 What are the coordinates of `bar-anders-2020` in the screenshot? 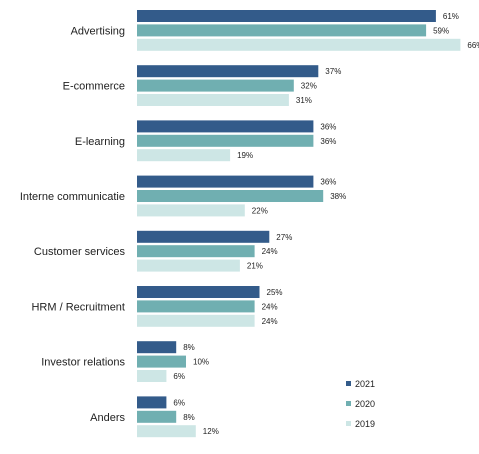 It's located at (157, 416).